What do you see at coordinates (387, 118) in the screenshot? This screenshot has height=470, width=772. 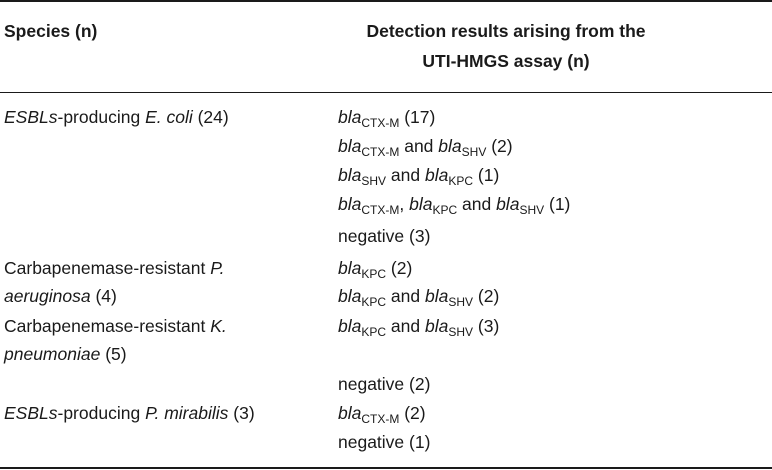 I see `result-ctxm-17: blaCTX-M (17)` at bounding box center [387, 118].